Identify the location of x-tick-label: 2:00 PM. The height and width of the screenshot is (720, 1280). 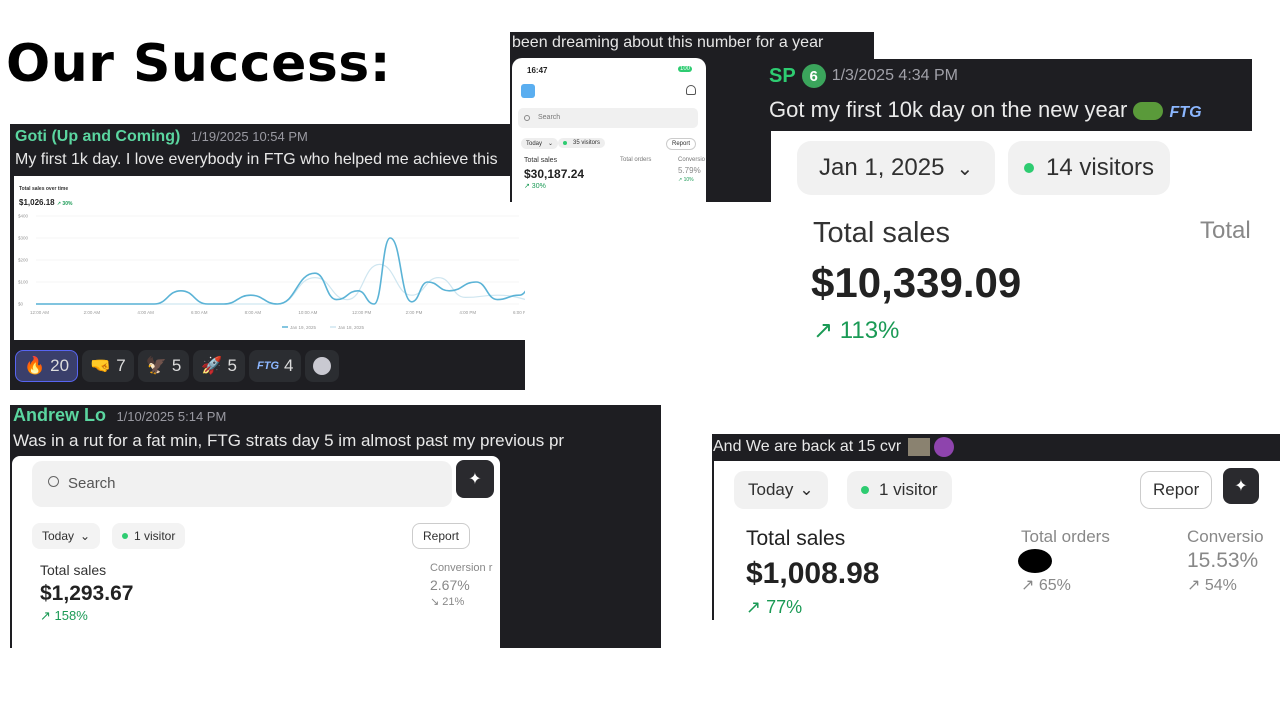
(414, 312).